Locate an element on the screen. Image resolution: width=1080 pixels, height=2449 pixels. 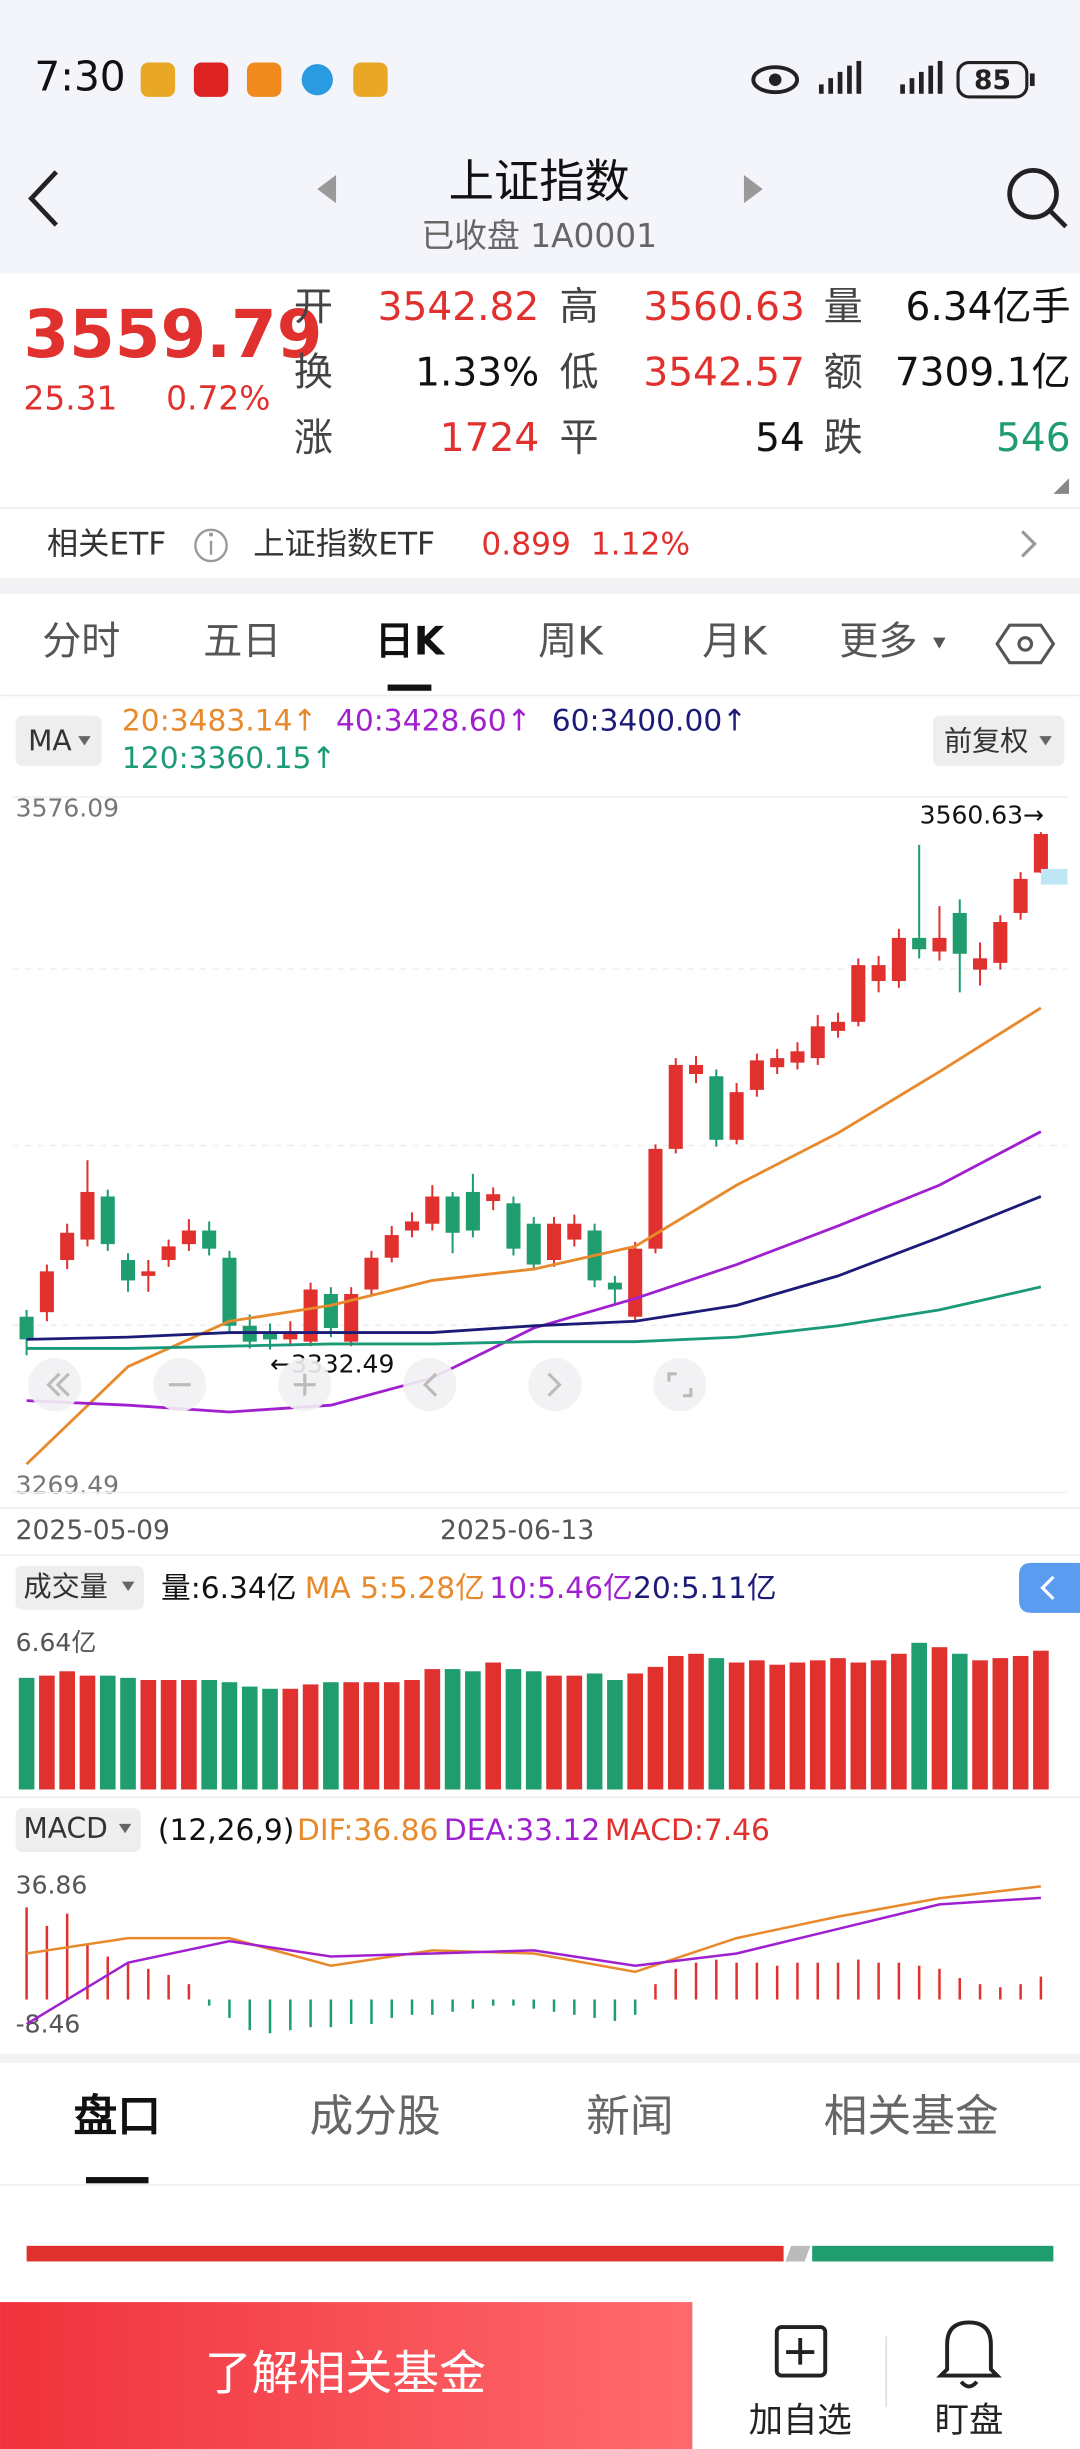
field-label: 量 is located at coordinates (843, 307).